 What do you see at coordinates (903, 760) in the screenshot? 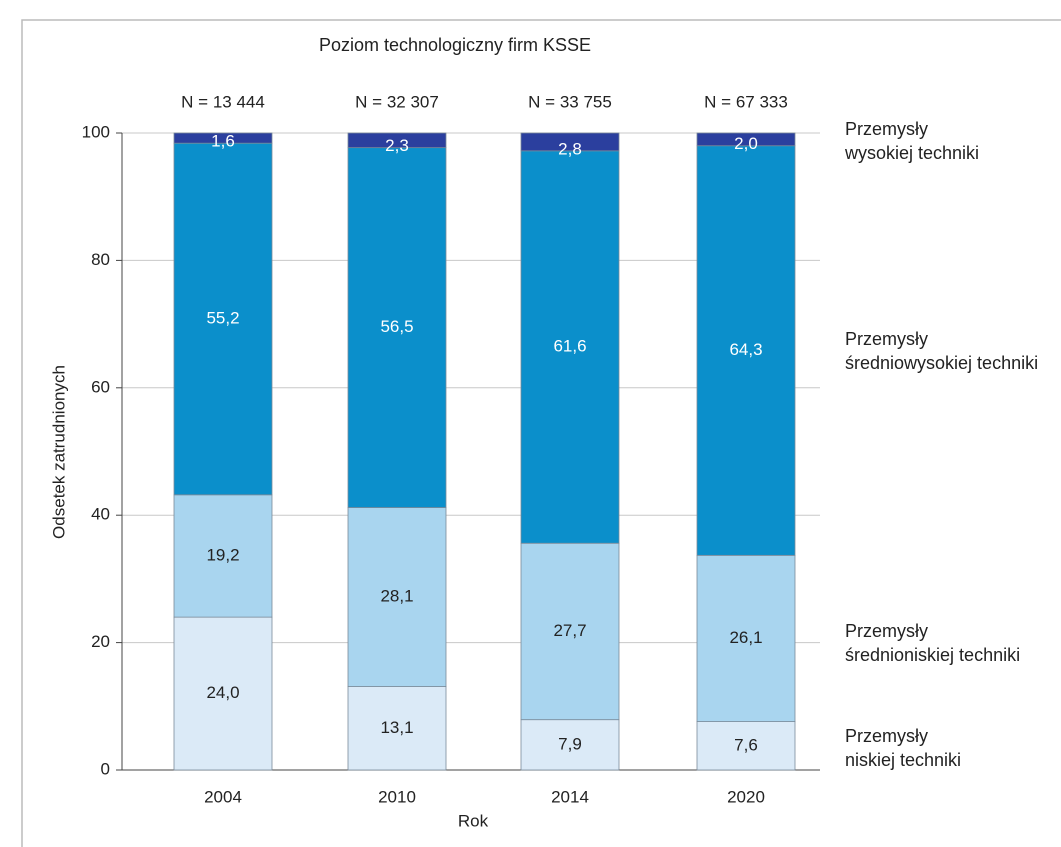
I see `legend-line: niskiej techniki` at bounding box center [903, 760].